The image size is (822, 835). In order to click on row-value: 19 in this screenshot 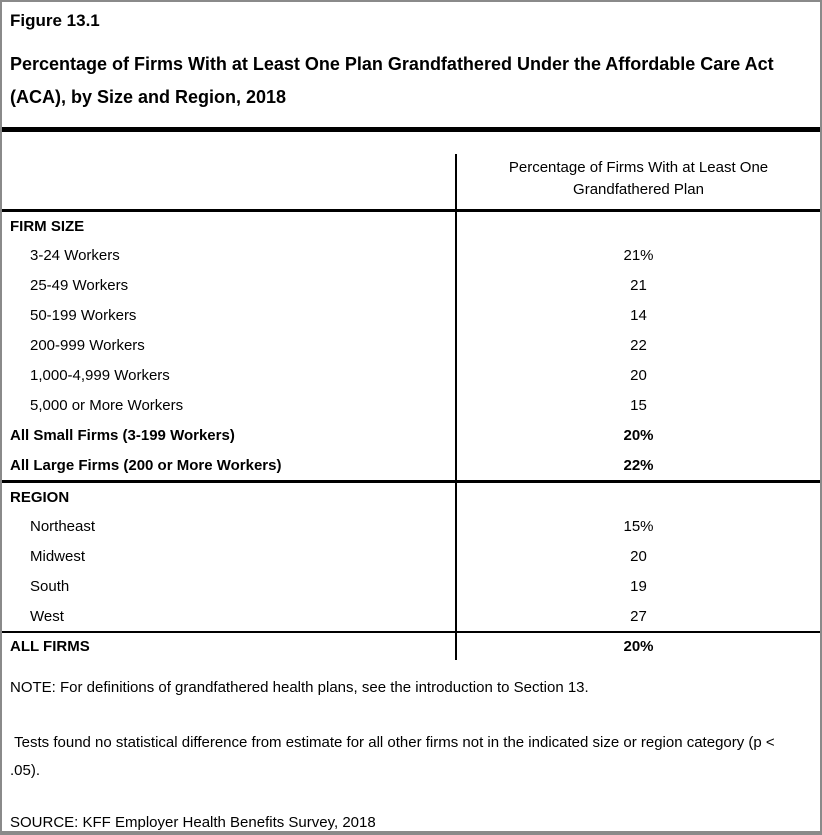, I will do `click(637, 586)`.